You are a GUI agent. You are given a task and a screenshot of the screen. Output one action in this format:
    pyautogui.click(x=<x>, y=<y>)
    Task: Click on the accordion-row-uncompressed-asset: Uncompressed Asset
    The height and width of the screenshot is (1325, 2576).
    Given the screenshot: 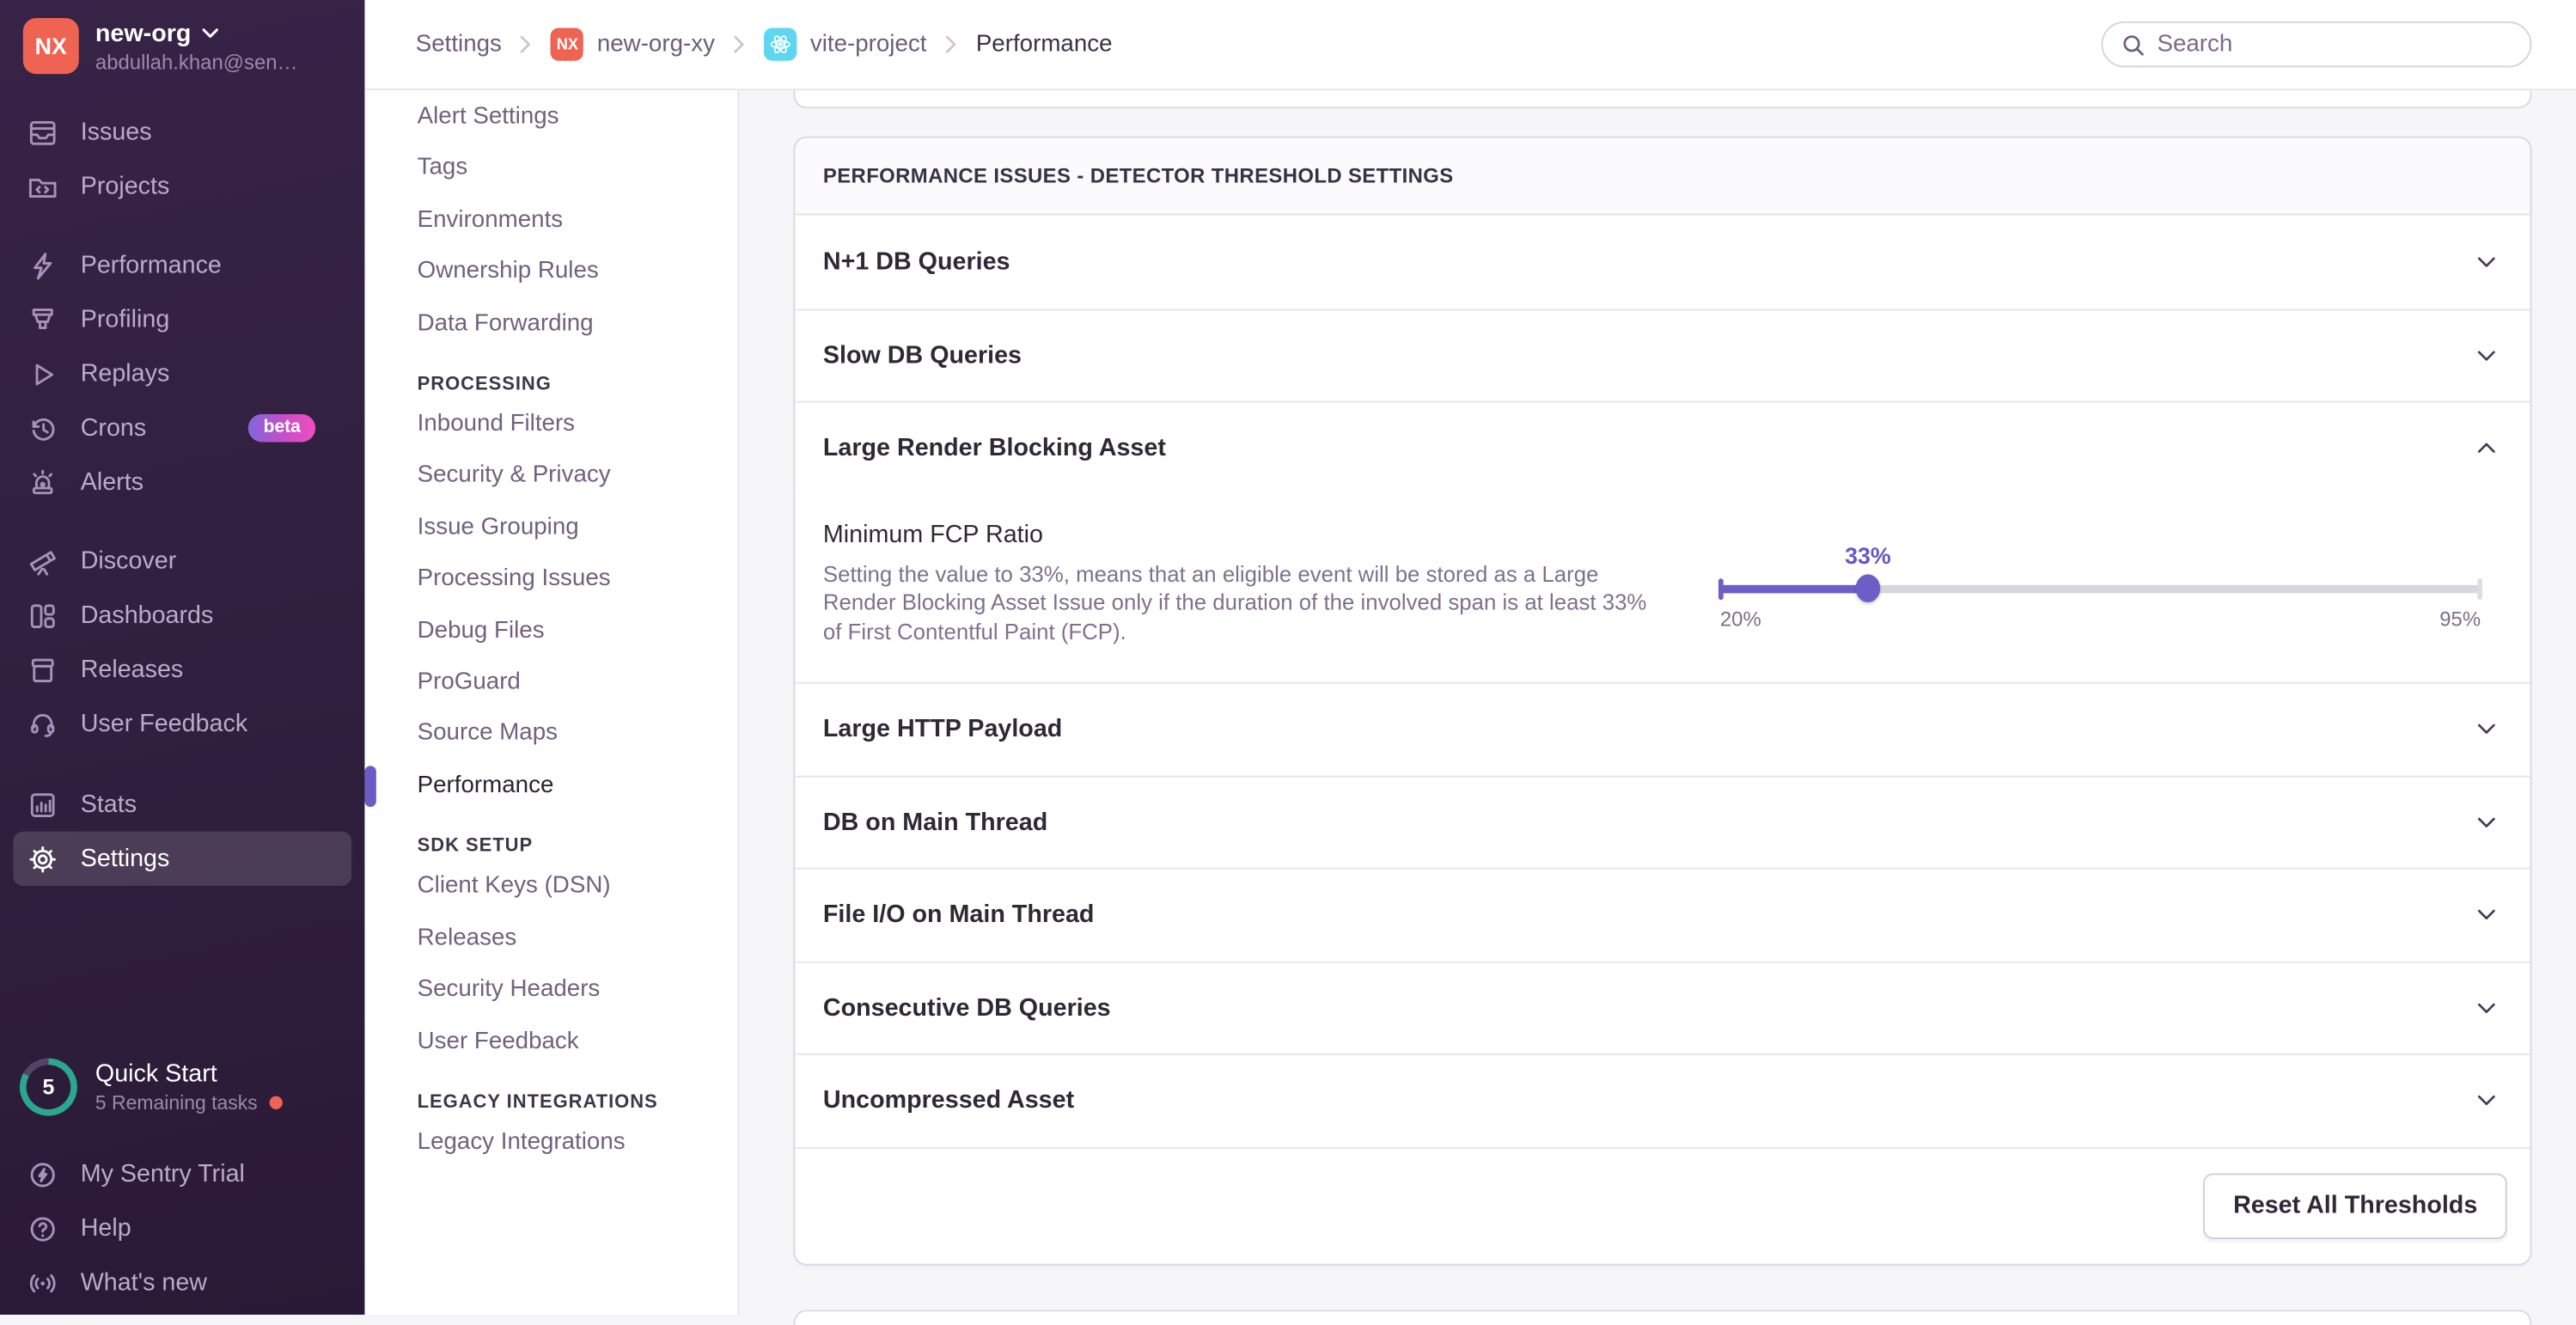 What is the action you would take?
    pyautogui.click(x=1662, y=1099)
    